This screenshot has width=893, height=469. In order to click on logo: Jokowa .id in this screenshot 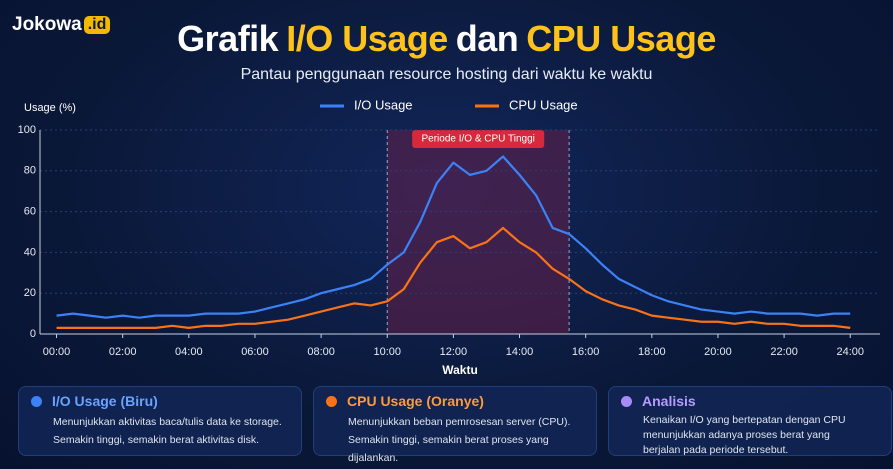, I will do `click(61, 25)`.